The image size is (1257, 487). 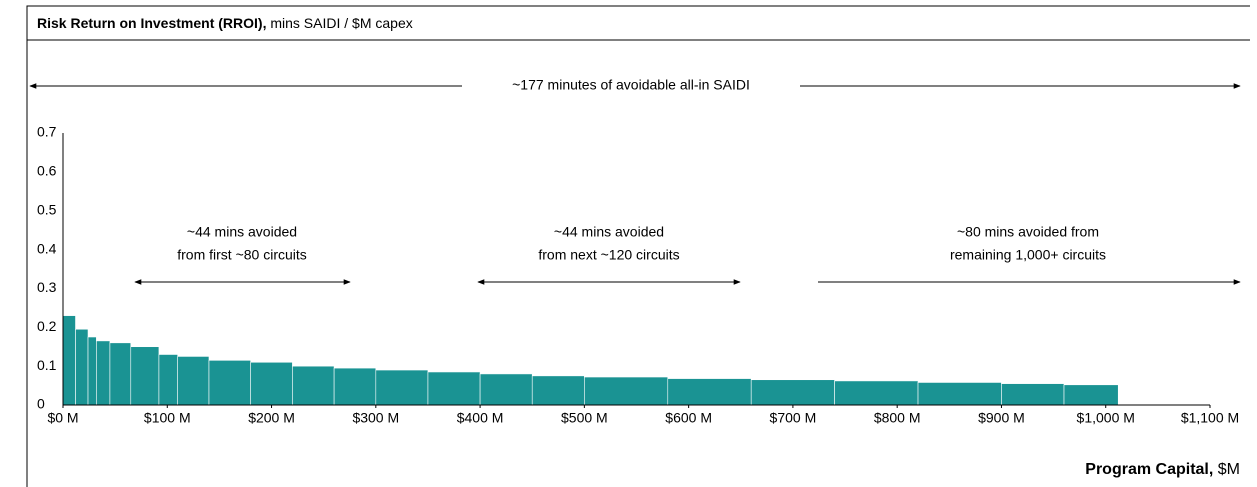 What do you see at coordinates (47, 171) in the screenshot?
I see `y-tick-label: 0.6` at bounding box center [47, 171].